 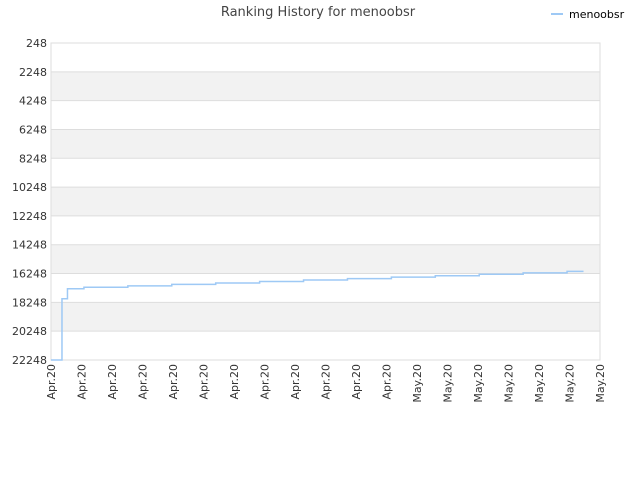 I want to click on y-tick-label: 20248, so click(x=29, y=331).